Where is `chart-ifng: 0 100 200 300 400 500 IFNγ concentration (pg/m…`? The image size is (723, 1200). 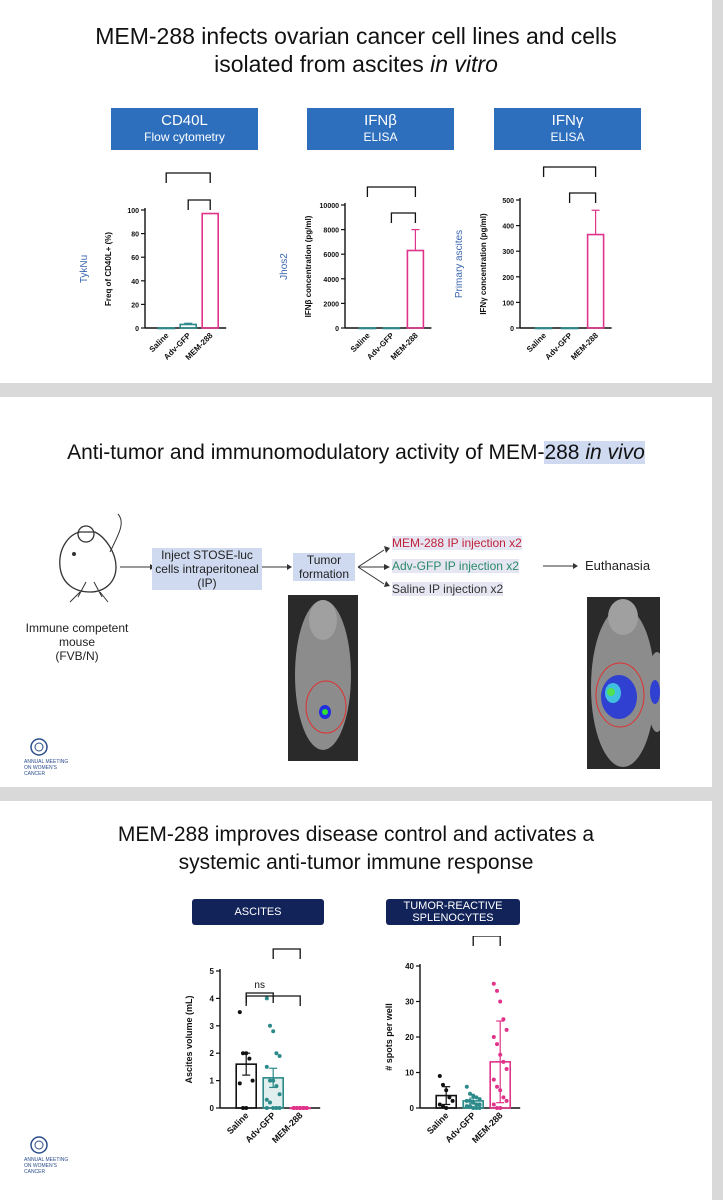 chart-ifng: 0 100 200 300 400 500 IFNγ concentration (pg/m… is located at coordinates (533, 264).